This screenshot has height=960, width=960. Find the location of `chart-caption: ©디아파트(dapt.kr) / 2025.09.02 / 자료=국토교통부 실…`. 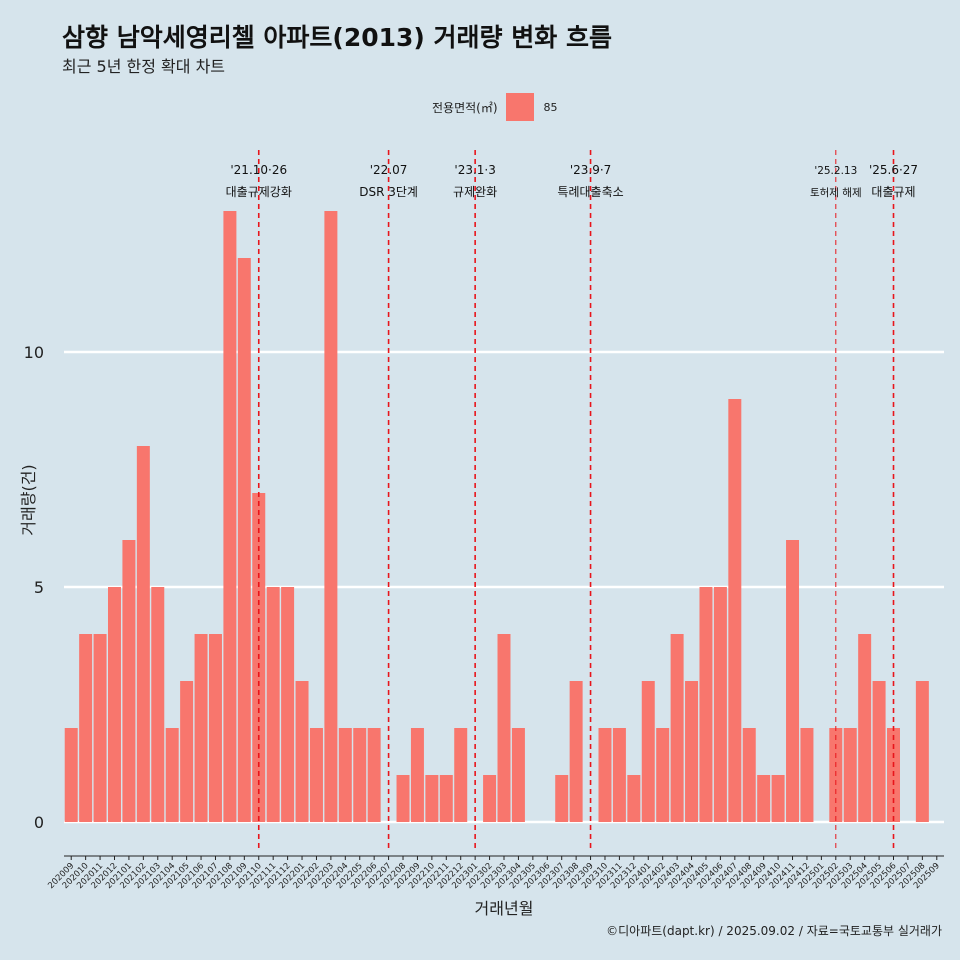

chart-caption: ©디아파트(dapt.kr) / 2025.09.02 / 자료=국토교통부 실… is located at coordinates (774, 931).